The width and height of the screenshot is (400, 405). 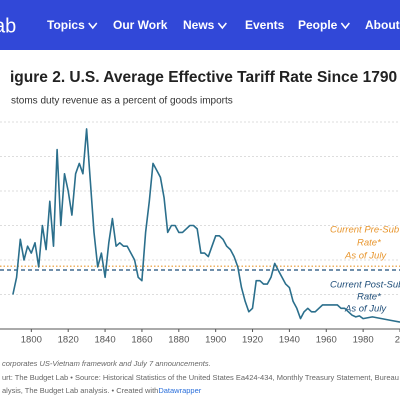 What do you see at coordinates (326, 340) in the screenshot?
I see `x-tick-label: 1960` at bounding box center [326, 340].